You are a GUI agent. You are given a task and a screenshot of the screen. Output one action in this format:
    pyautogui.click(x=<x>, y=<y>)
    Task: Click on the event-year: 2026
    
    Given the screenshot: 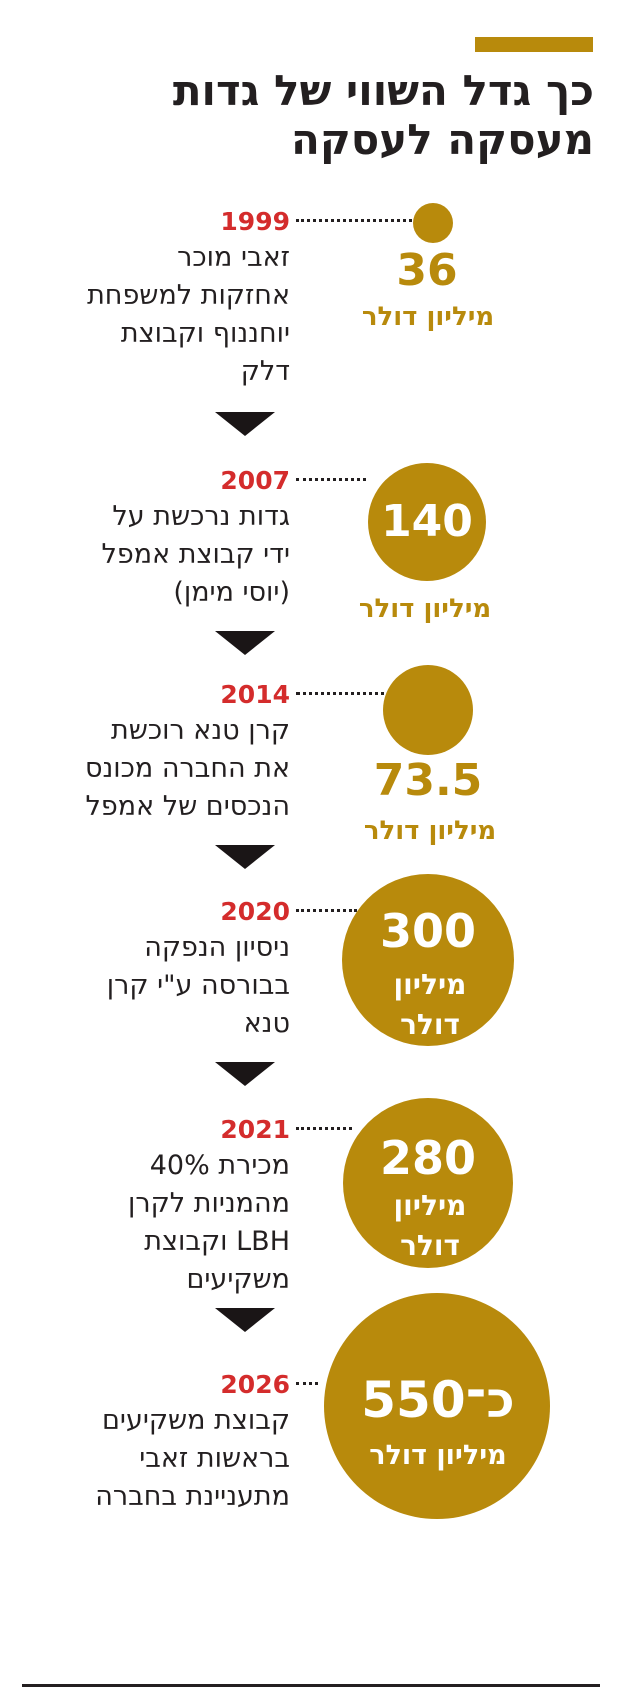 What is the action you would take?
    pyautogui.click(x=255, y=1384)
    